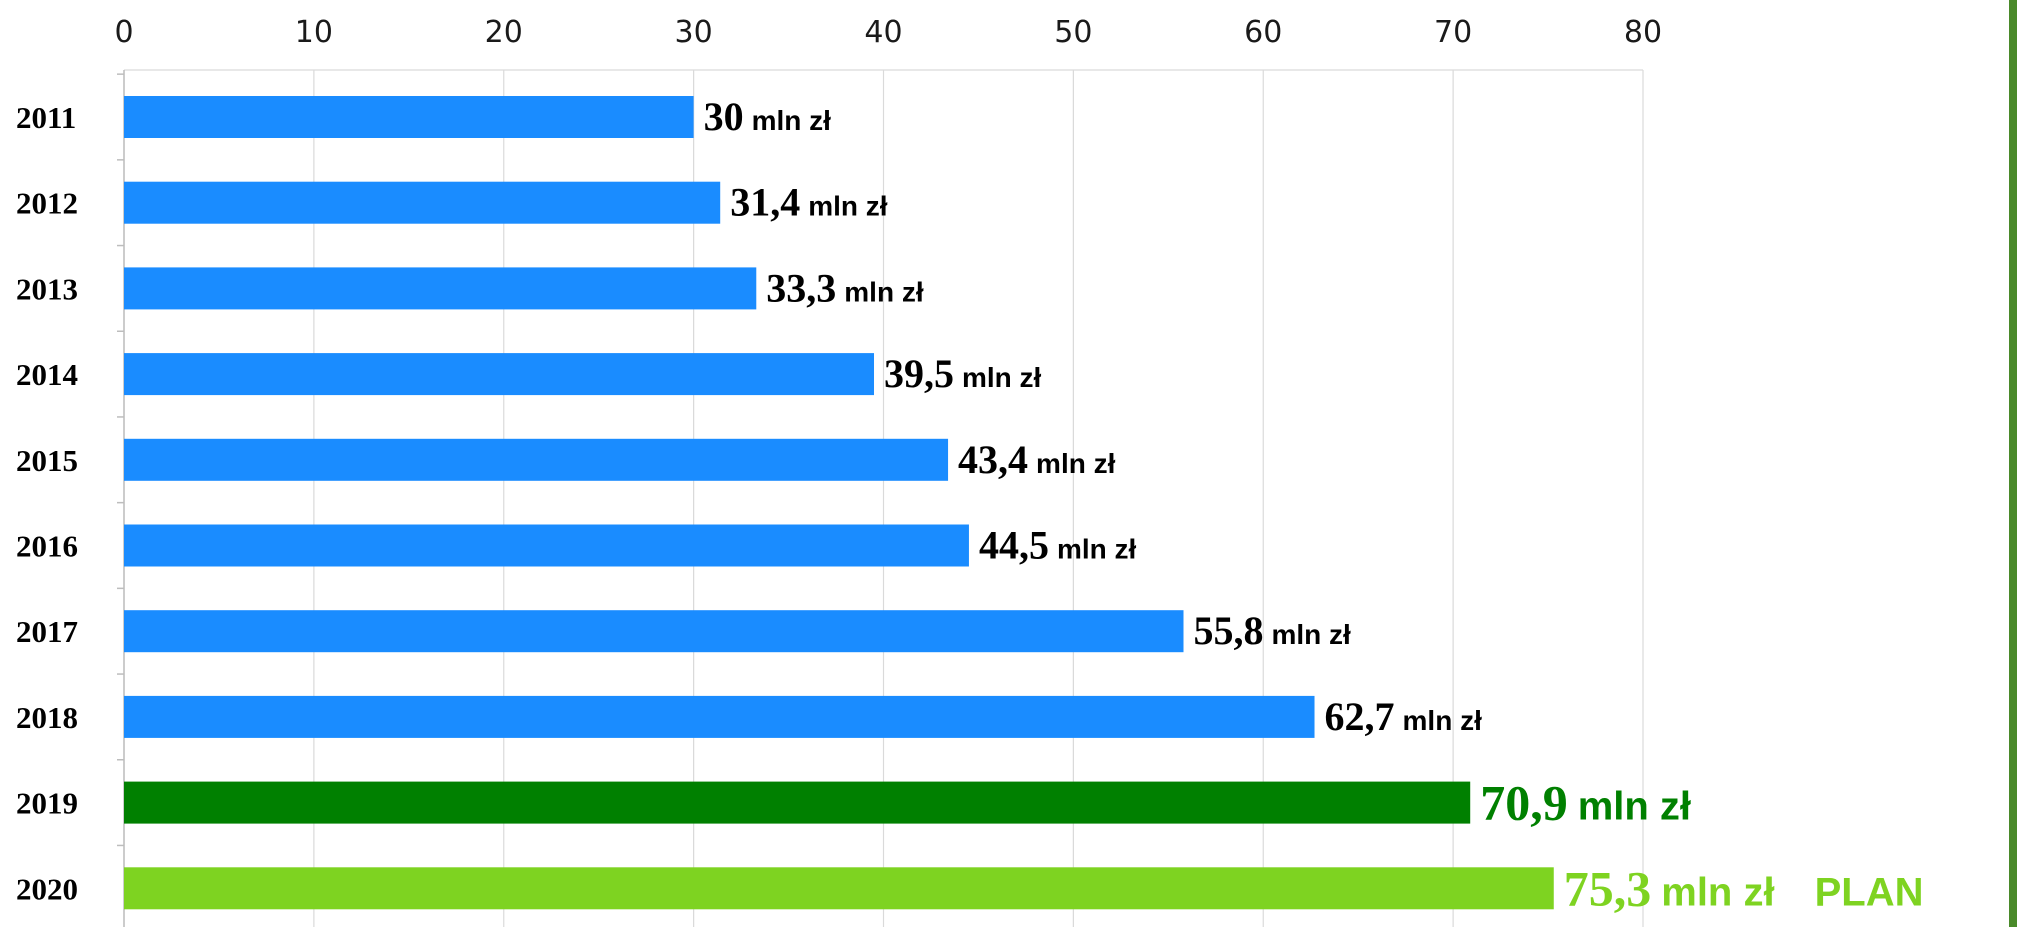 The width and height of the screenshot is (2017, 927). I want to click on x-tick-label: 0, so click(123, 32).